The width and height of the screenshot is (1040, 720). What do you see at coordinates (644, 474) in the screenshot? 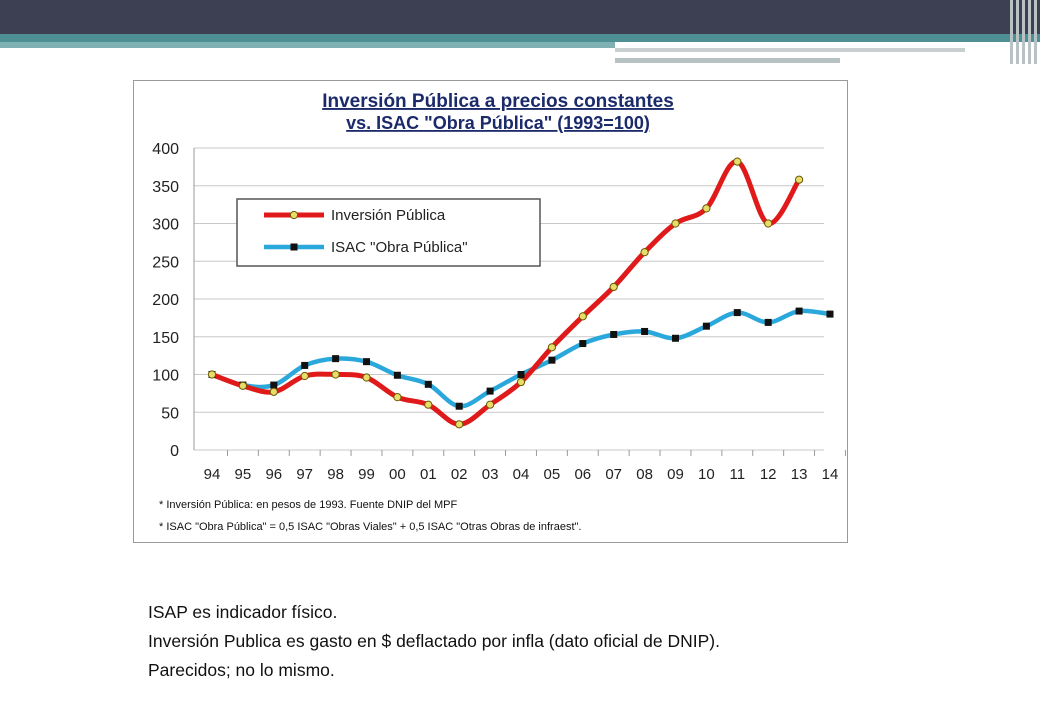
I see `x-tick-label: 08` at bounding box center [644, 474].